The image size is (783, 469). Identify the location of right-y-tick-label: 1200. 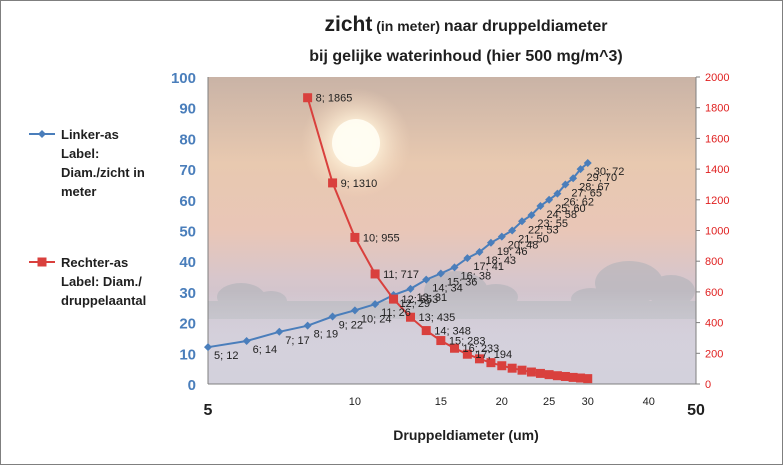
(717, 201).